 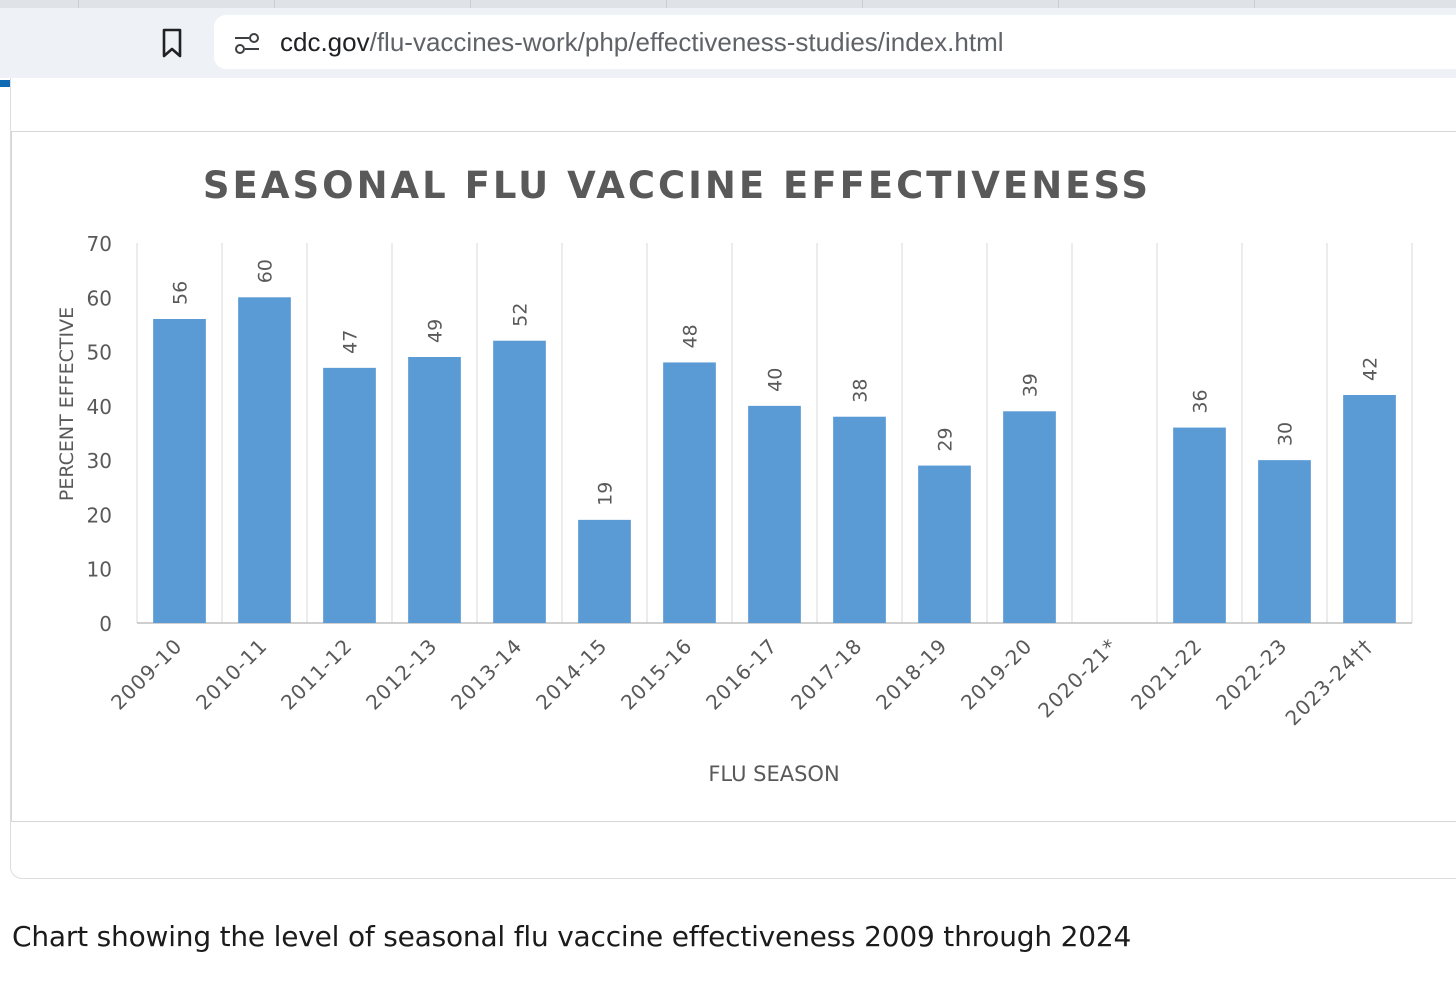 What do you see at coordinates (1031, 385) in the screenshot?
I see `data-label: 39` at bounding box center [1031, 385].